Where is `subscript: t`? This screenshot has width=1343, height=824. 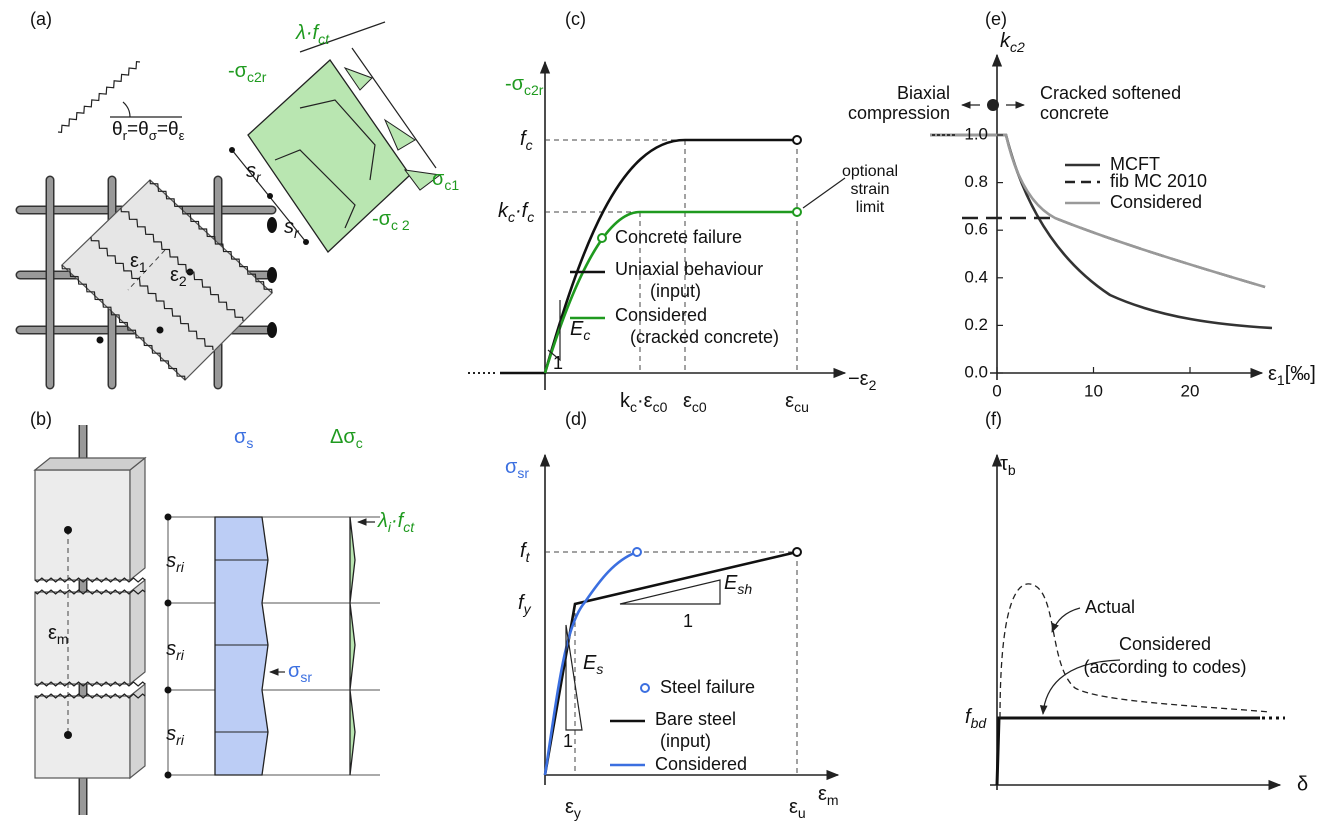 subscript: t is located at coordinates (528, 557).